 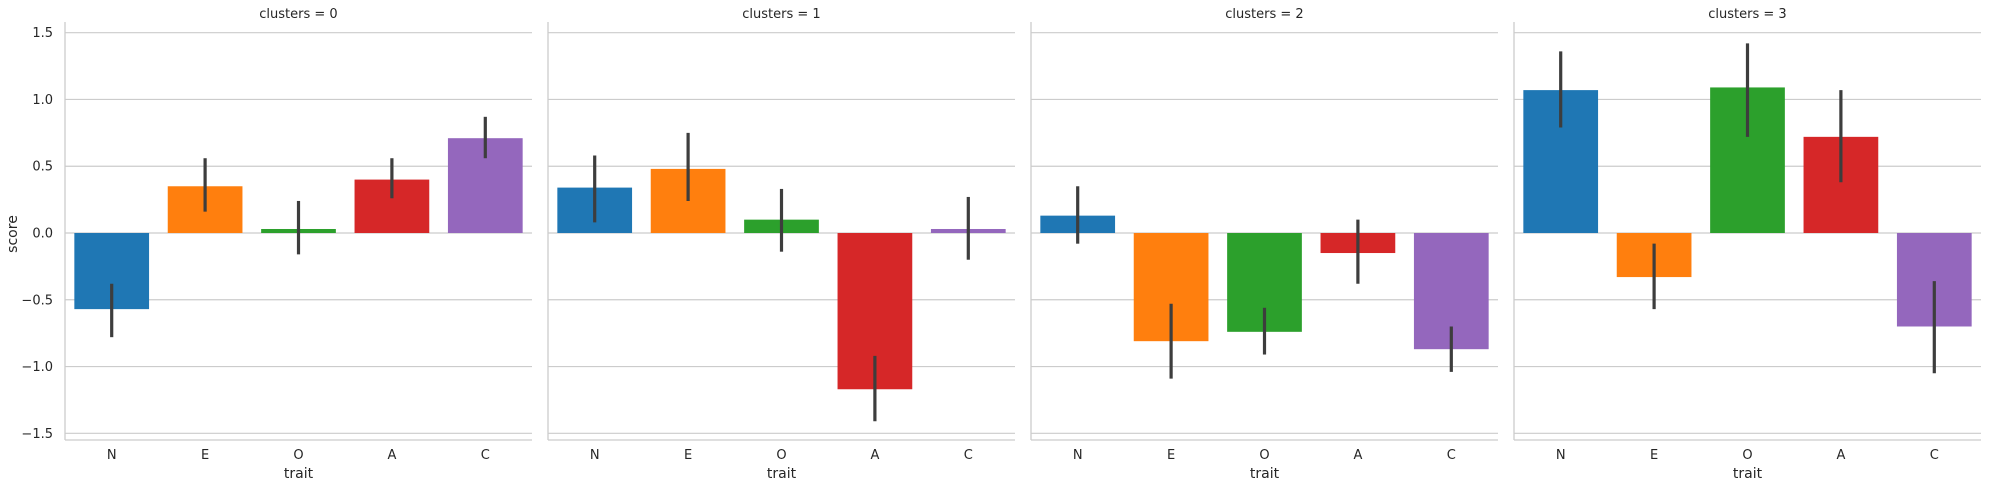 What do you see at coordinates (42, 33) in the screenshot?
I see `y-tick-label: 1.5` at bounding box center [42, 33].